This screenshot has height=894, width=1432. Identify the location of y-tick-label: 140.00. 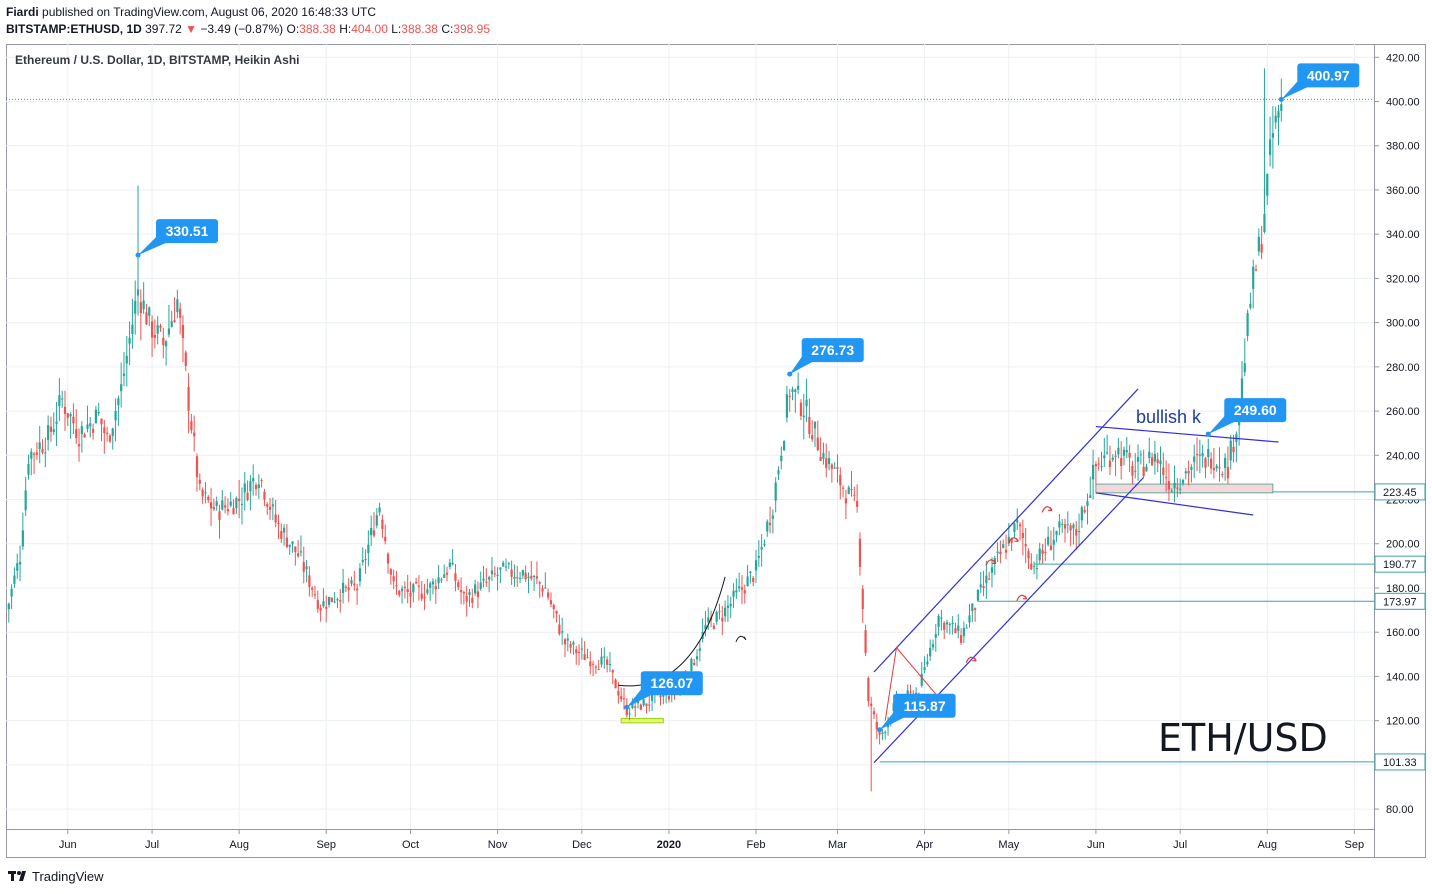
(1403, 677).